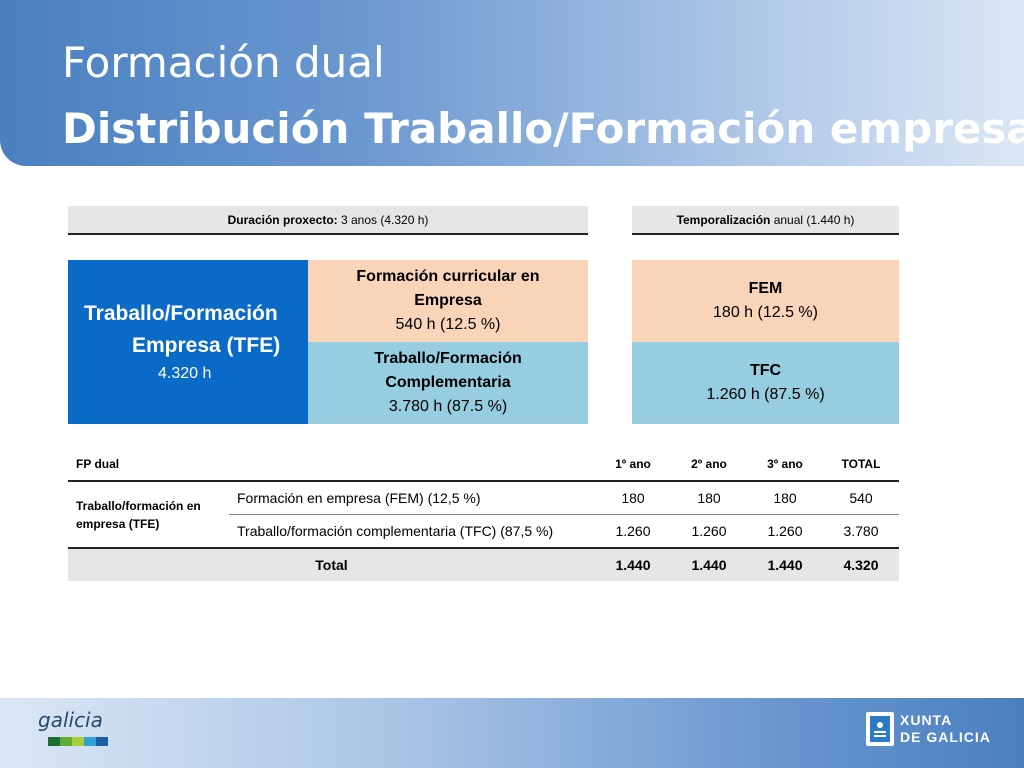  What do you see at coordinates (331, 465) in the screenshot?
I see `table-header-label: FP dual` at bounding box center [331, 465].